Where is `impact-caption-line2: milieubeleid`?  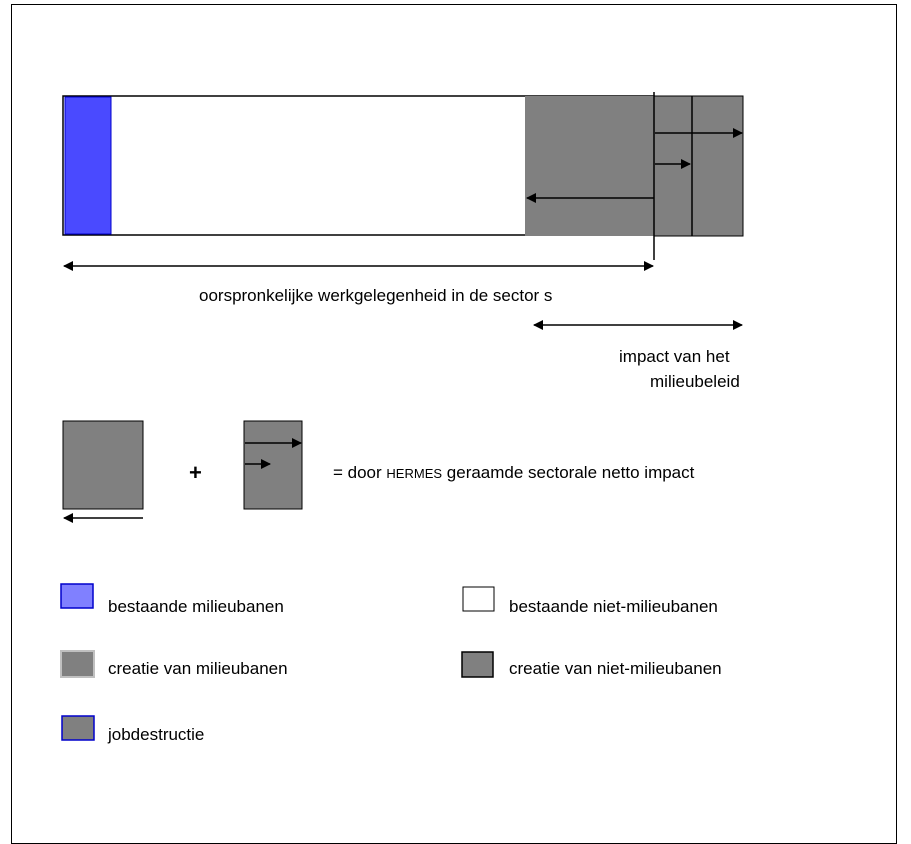 impact-caption-line2: milieubeleid is located at coordinates (695, 381).